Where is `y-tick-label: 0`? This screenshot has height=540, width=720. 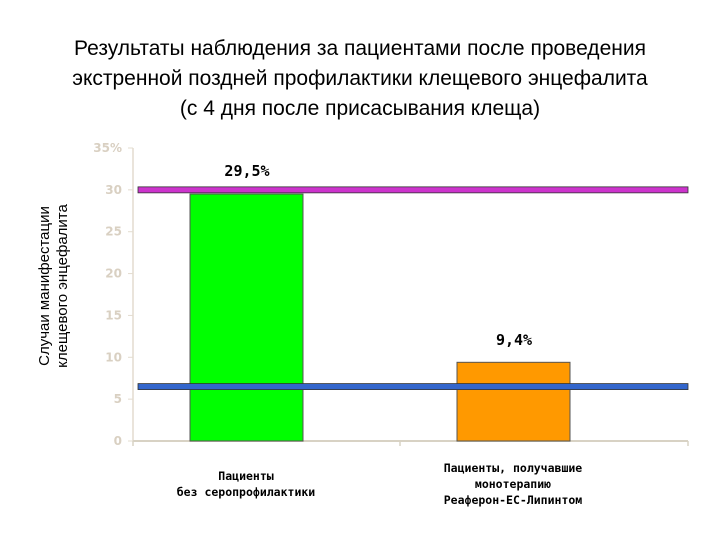 y-tick-label: 0 is located at coordinates (118, 441).